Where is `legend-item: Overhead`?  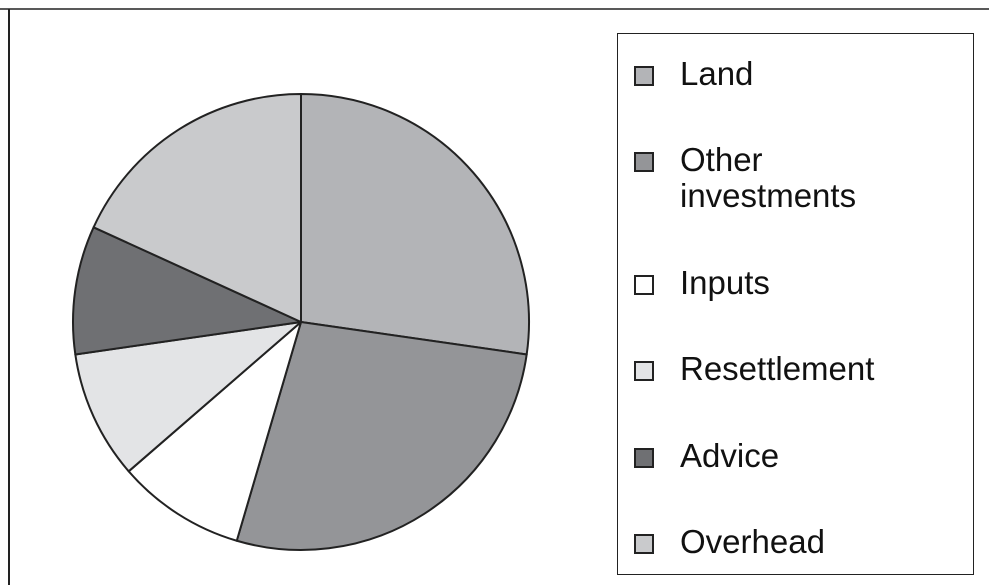
legend-item: Overhead is located at coordinates (803, 541).